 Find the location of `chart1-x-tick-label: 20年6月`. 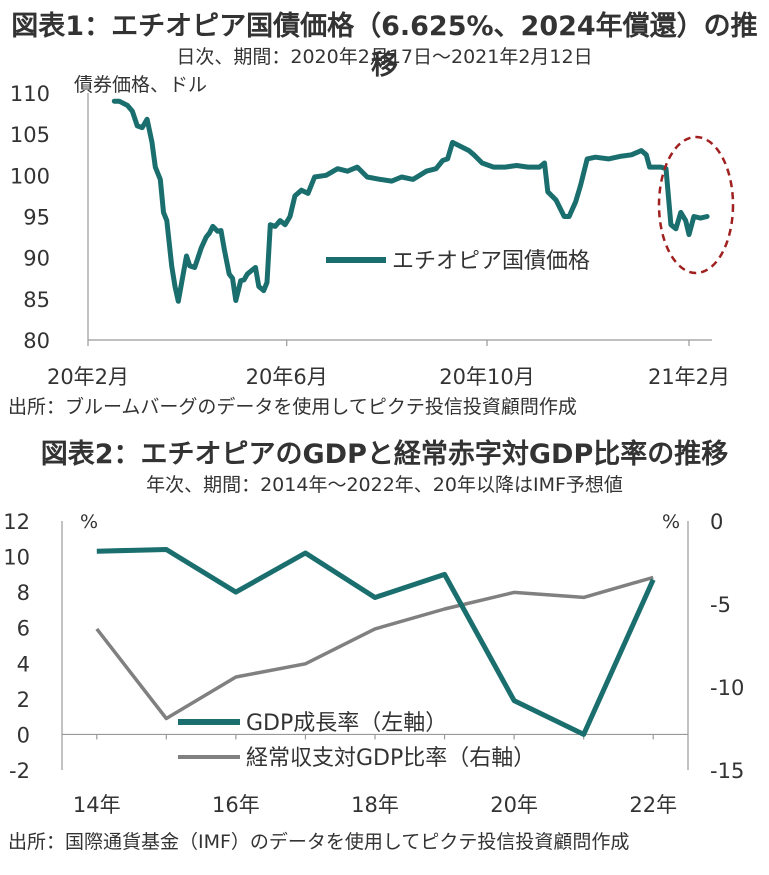

chart1-x-tick-label: 20年6月 is located at coordinates (287, 377).